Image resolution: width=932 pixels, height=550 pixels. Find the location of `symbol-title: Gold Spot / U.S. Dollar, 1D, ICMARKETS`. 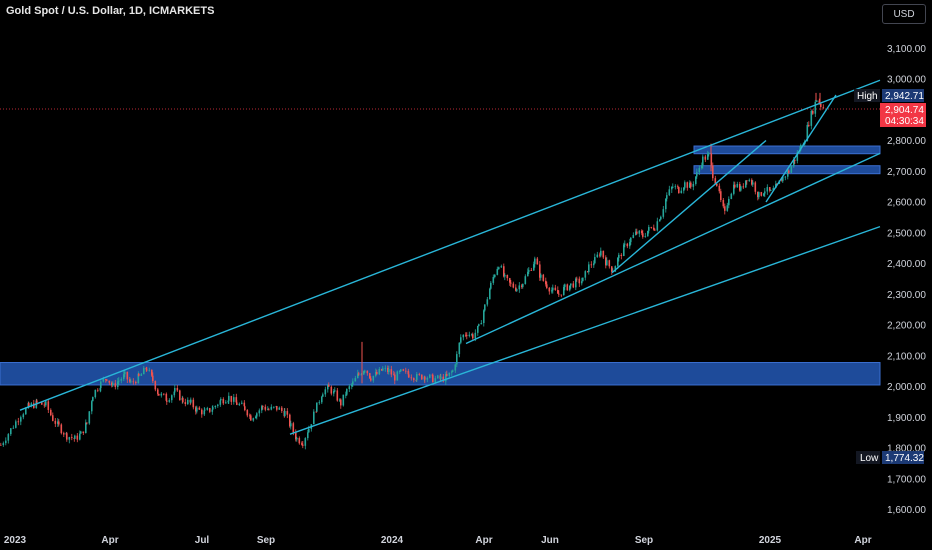

symbol-title: Gold Spot / U.S. Dollar, 1D, ICMARKETS is located at coordinates (110, 11).